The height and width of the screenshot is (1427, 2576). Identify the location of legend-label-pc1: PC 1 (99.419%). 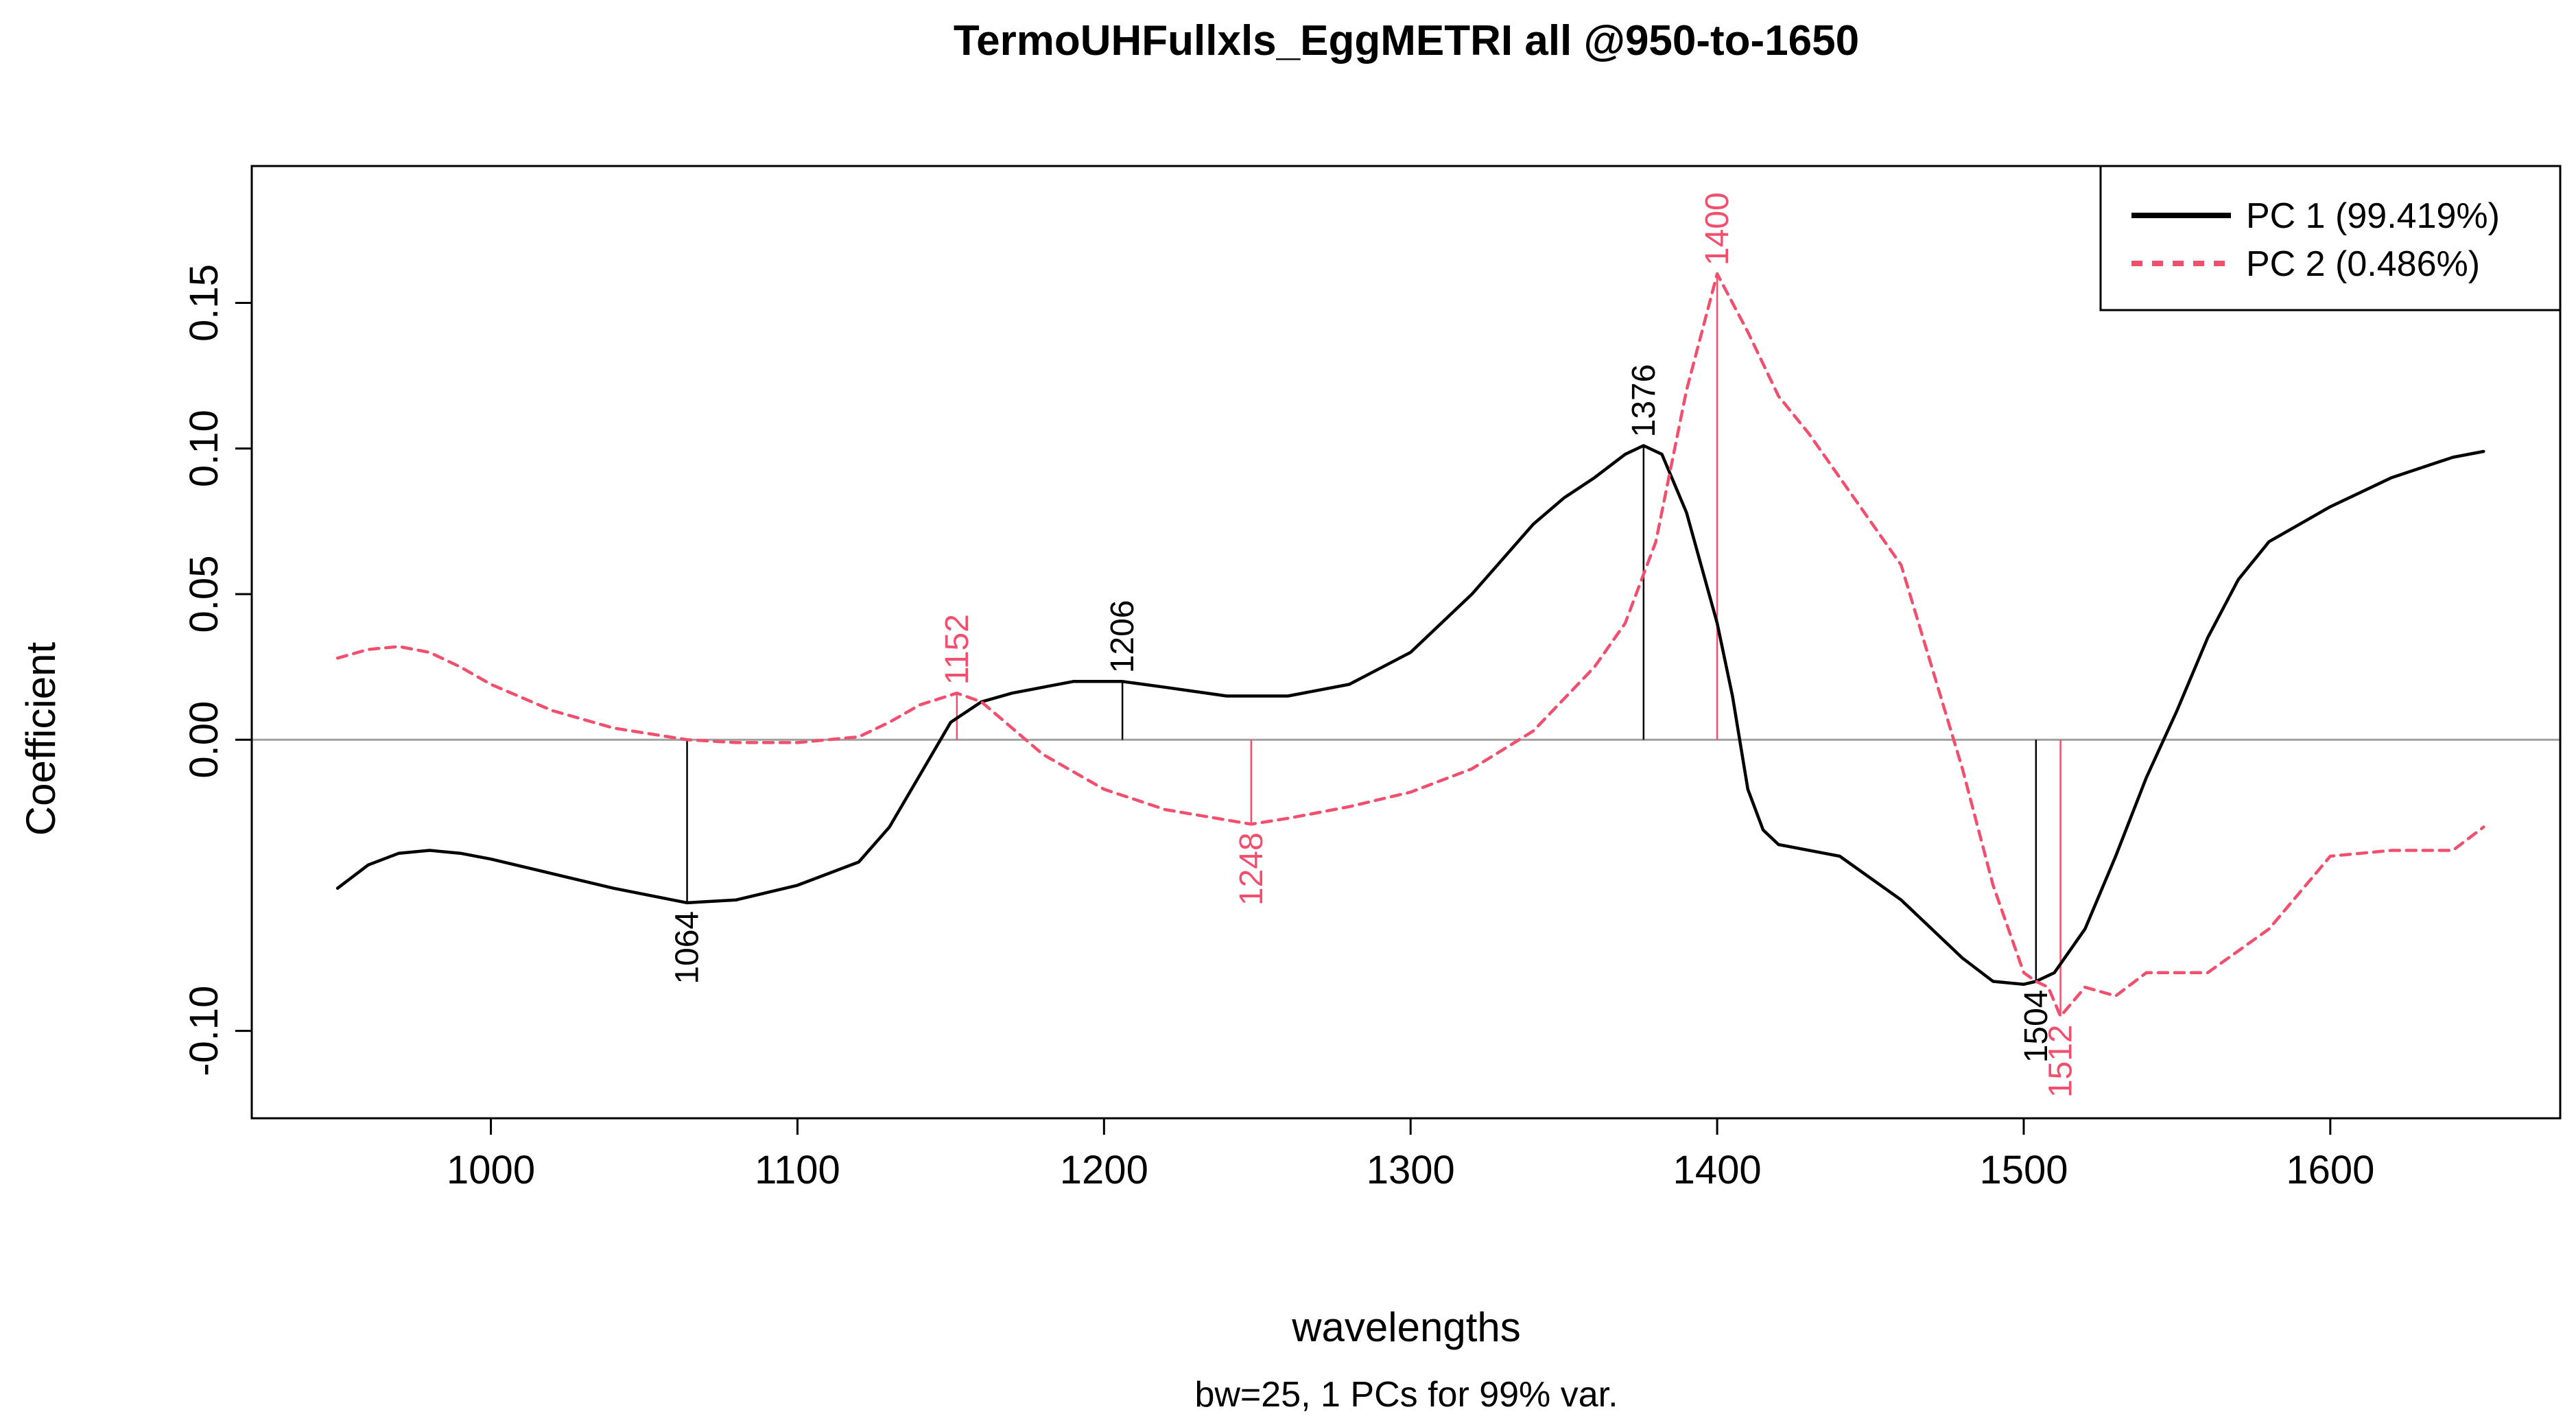
(2373, 216).